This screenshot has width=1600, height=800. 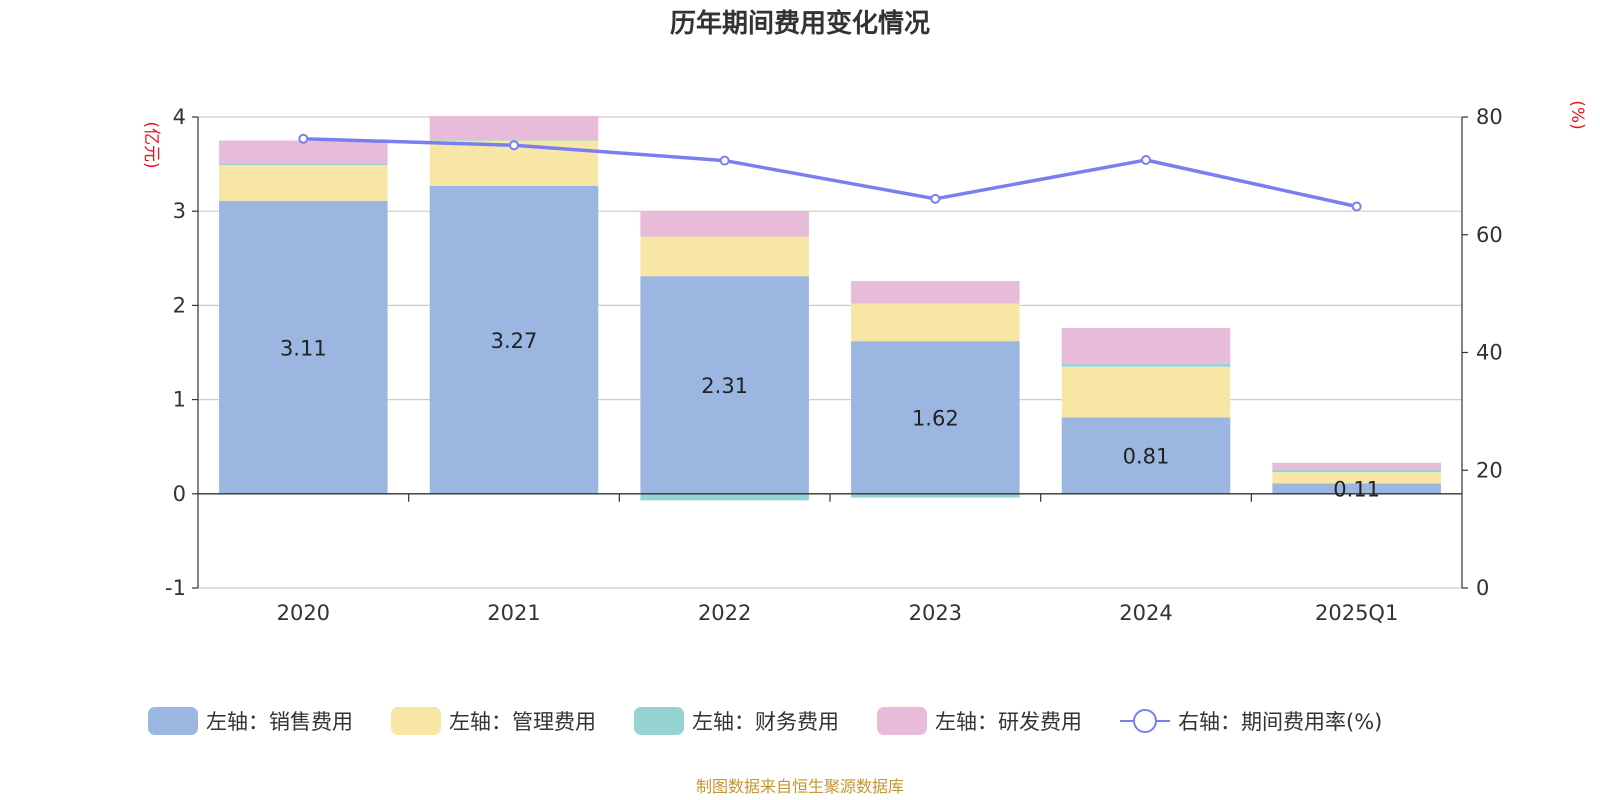 I want to click on right-axis-unit: (%), so click(x=1577, y=114).